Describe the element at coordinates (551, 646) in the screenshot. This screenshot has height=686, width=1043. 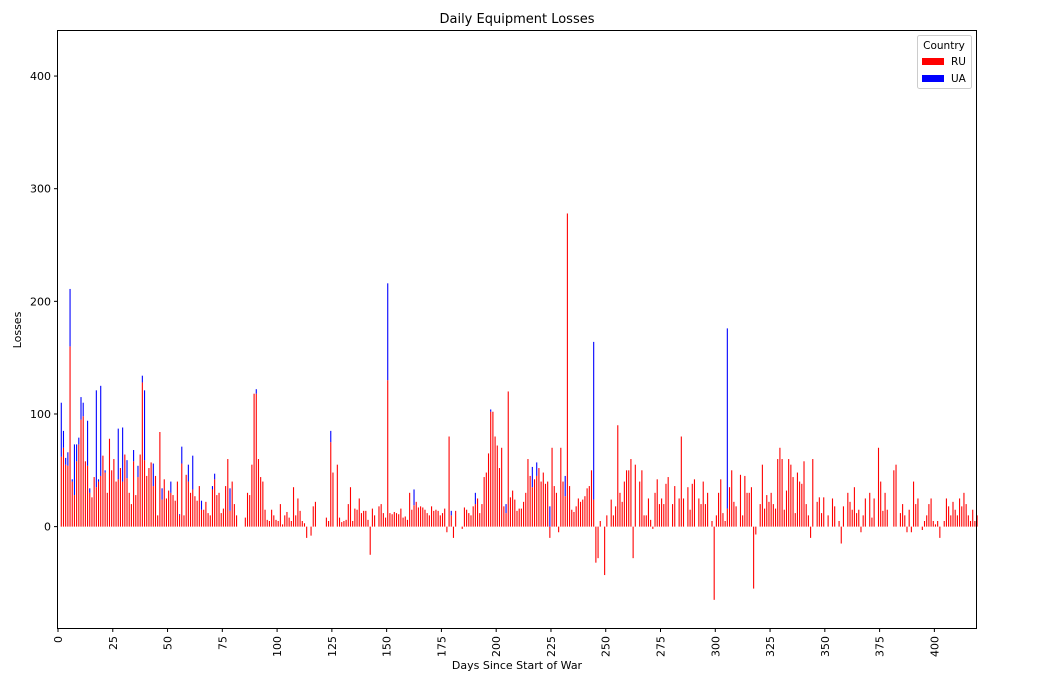
I see `x-tick-label: 225` at that location.